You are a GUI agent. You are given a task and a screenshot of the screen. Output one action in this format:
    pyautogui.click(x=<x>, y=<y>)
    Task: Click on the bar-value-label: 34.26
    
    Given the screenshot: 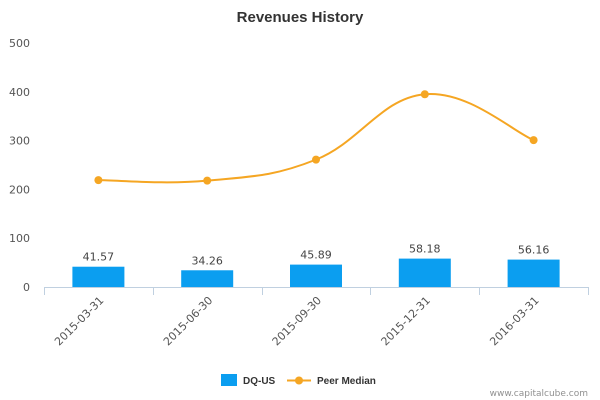 What is the action you would take?
    pyautogui.click(x=207, y=260)
    